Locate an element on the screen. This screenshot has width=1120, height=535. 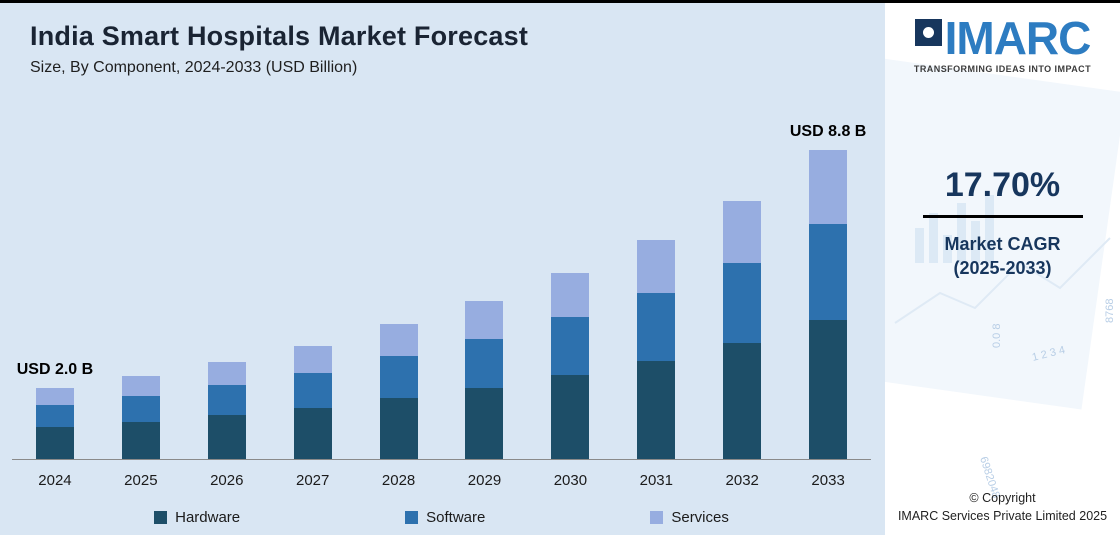
bar-2032-hardware is located at coordinates (742, 401).